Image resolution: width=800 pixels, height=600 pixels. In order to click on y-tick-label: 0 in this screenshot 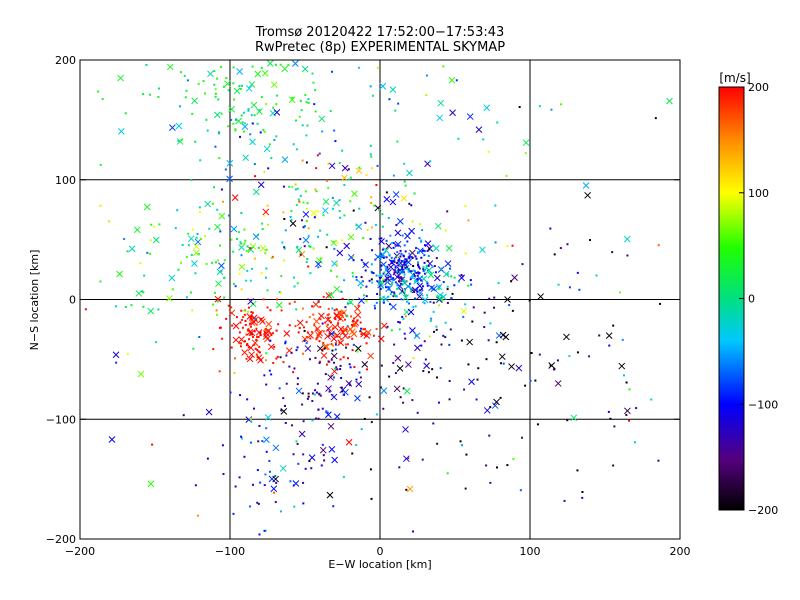, I will do `click(72, 300)`.